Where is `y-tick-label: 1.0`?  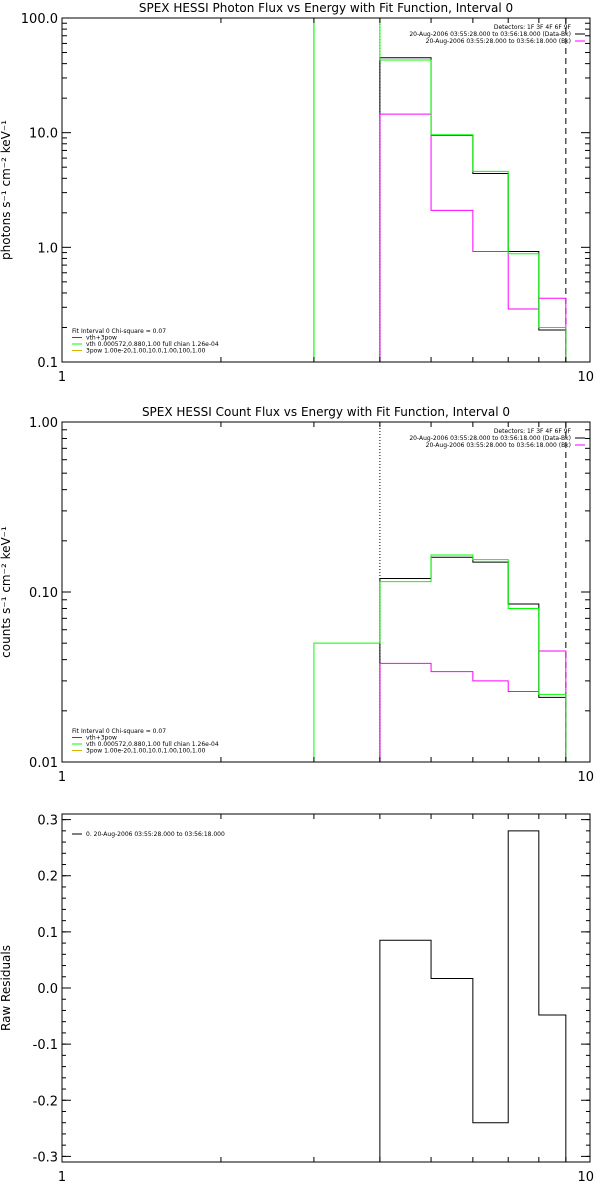 y-tick-label: 1.0 is located at coordinates (47, 248).